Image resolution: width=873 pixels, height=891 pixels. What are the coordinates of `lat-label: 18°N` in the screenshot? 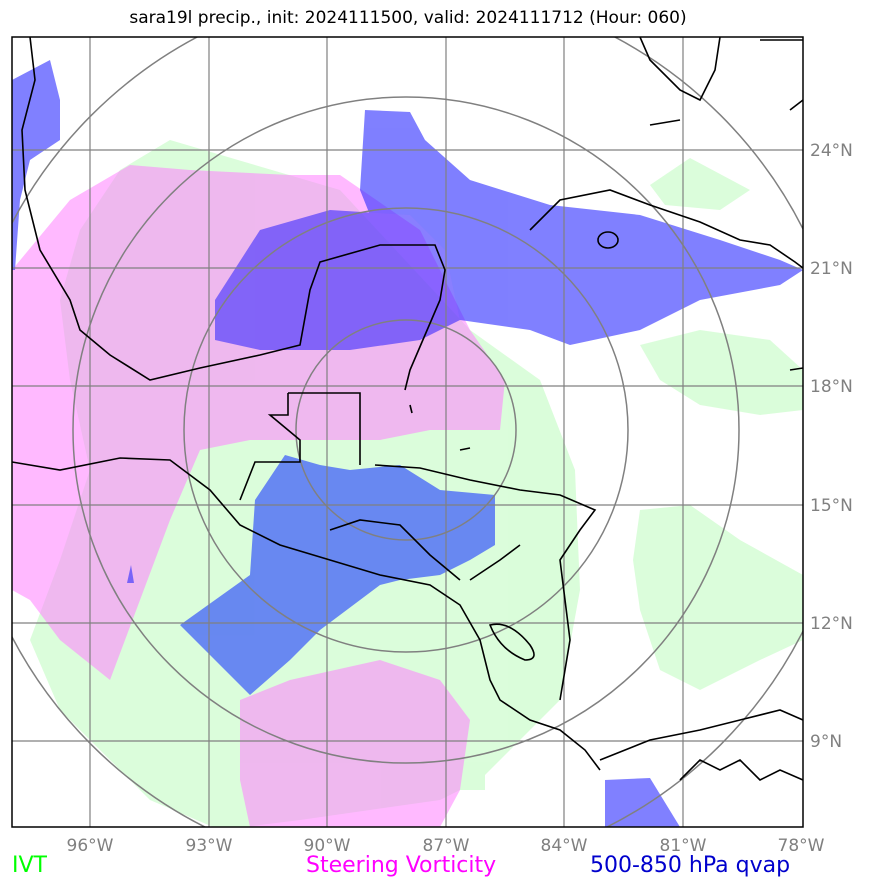 It's located at (831, 387).